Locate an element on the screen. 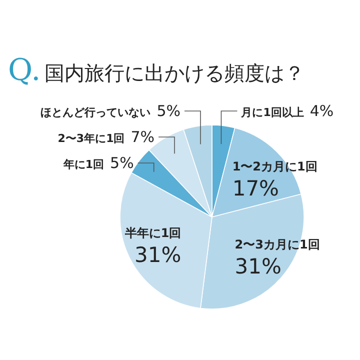  data-label: 17% is located at coordinates (256, 188).